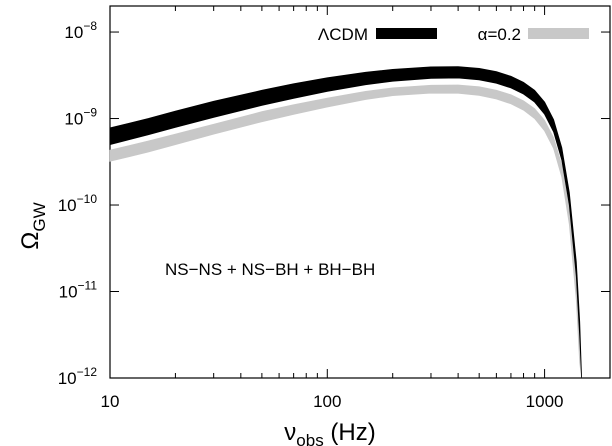  I want to click on y-tick-label-1: 10⁻¹¹, so click(78, 290).